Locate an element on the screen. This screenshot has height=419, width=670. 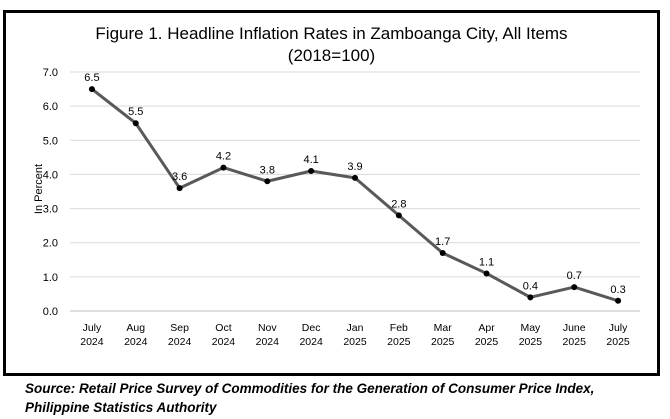
data-label: 1.7 is located at coordinates (442, 242).